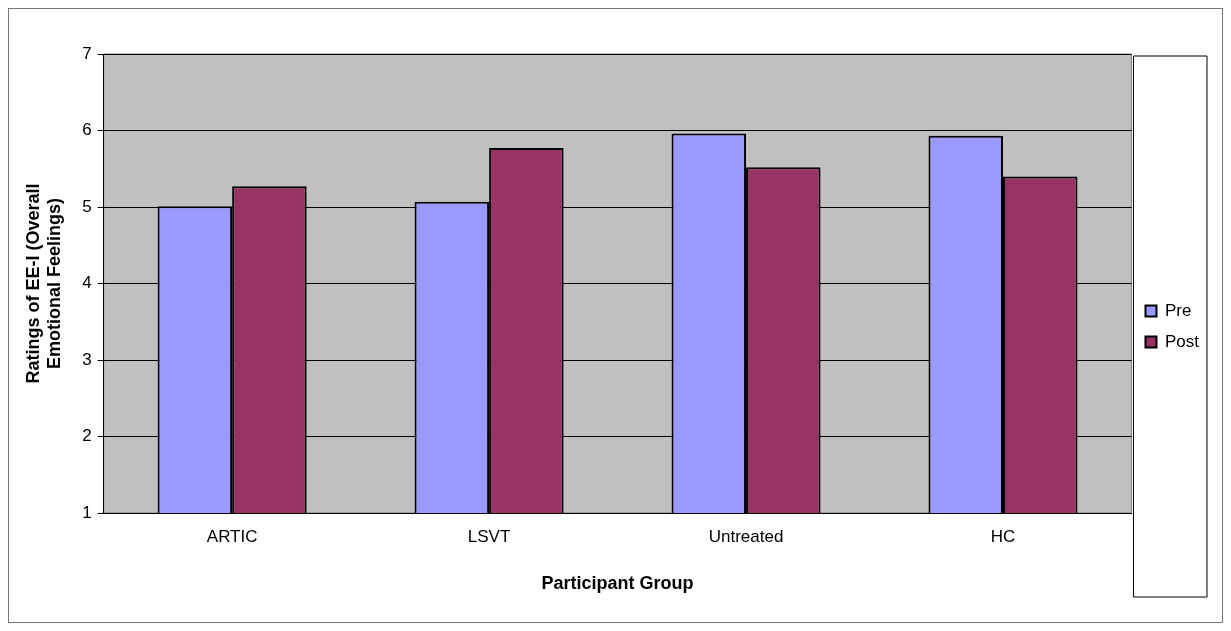 The image size is (1231, 631). I want to click on x-tick-label: HC, so click(1003, 536).